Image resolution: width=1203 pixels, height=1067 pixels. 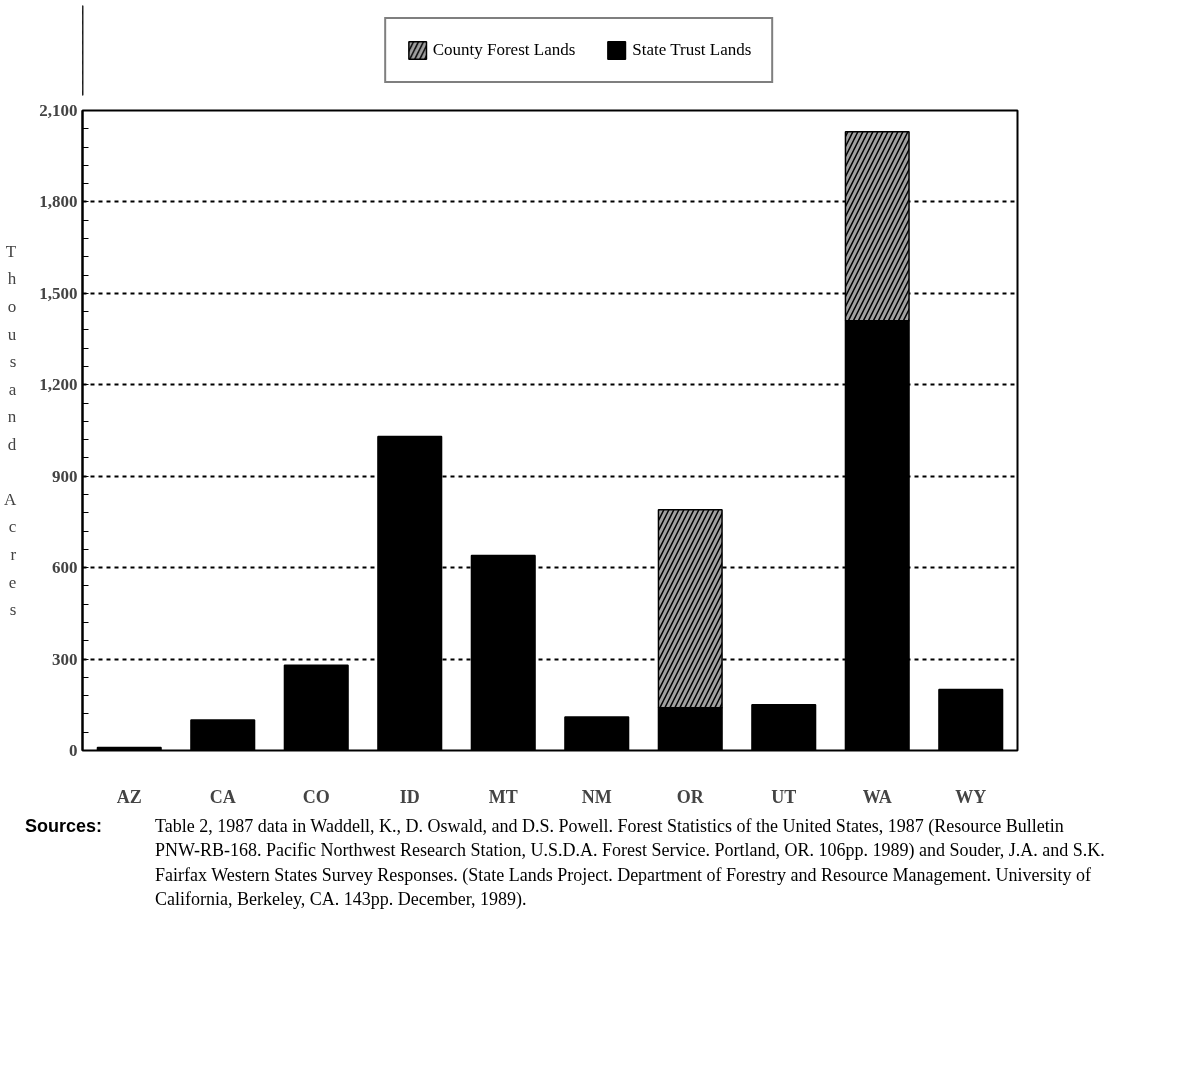 What do you see at coordinates (58, 202) in the screenshot?
I see `y-tick-label: 1,800` at bounding box center [58, 202].